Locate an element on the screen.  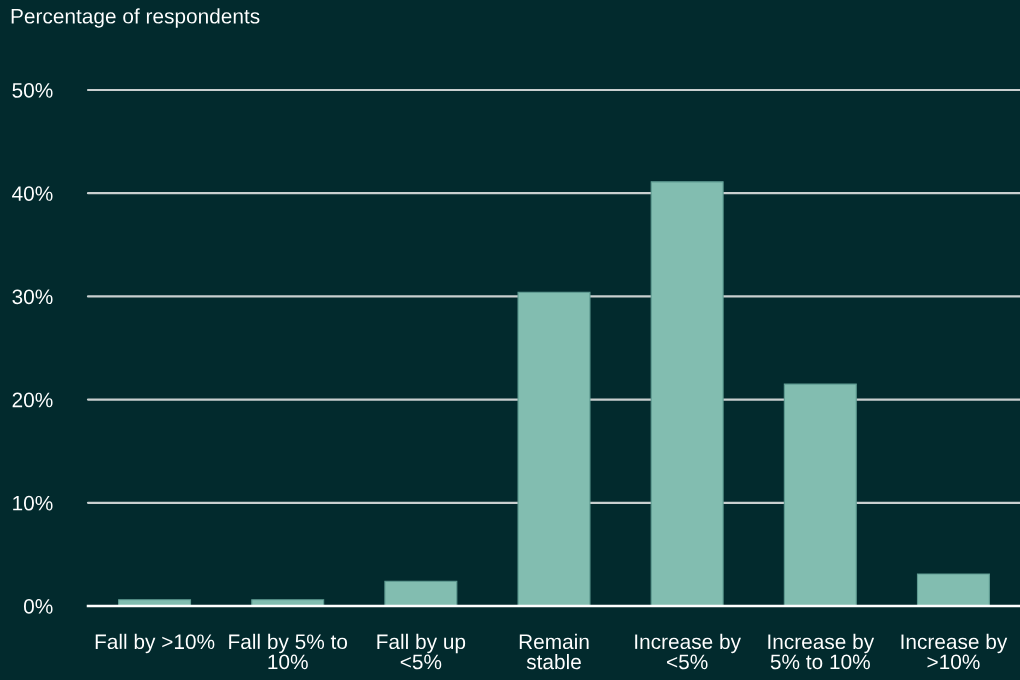
x-tick-label: Remain stable is located at coordinates (554, 651).